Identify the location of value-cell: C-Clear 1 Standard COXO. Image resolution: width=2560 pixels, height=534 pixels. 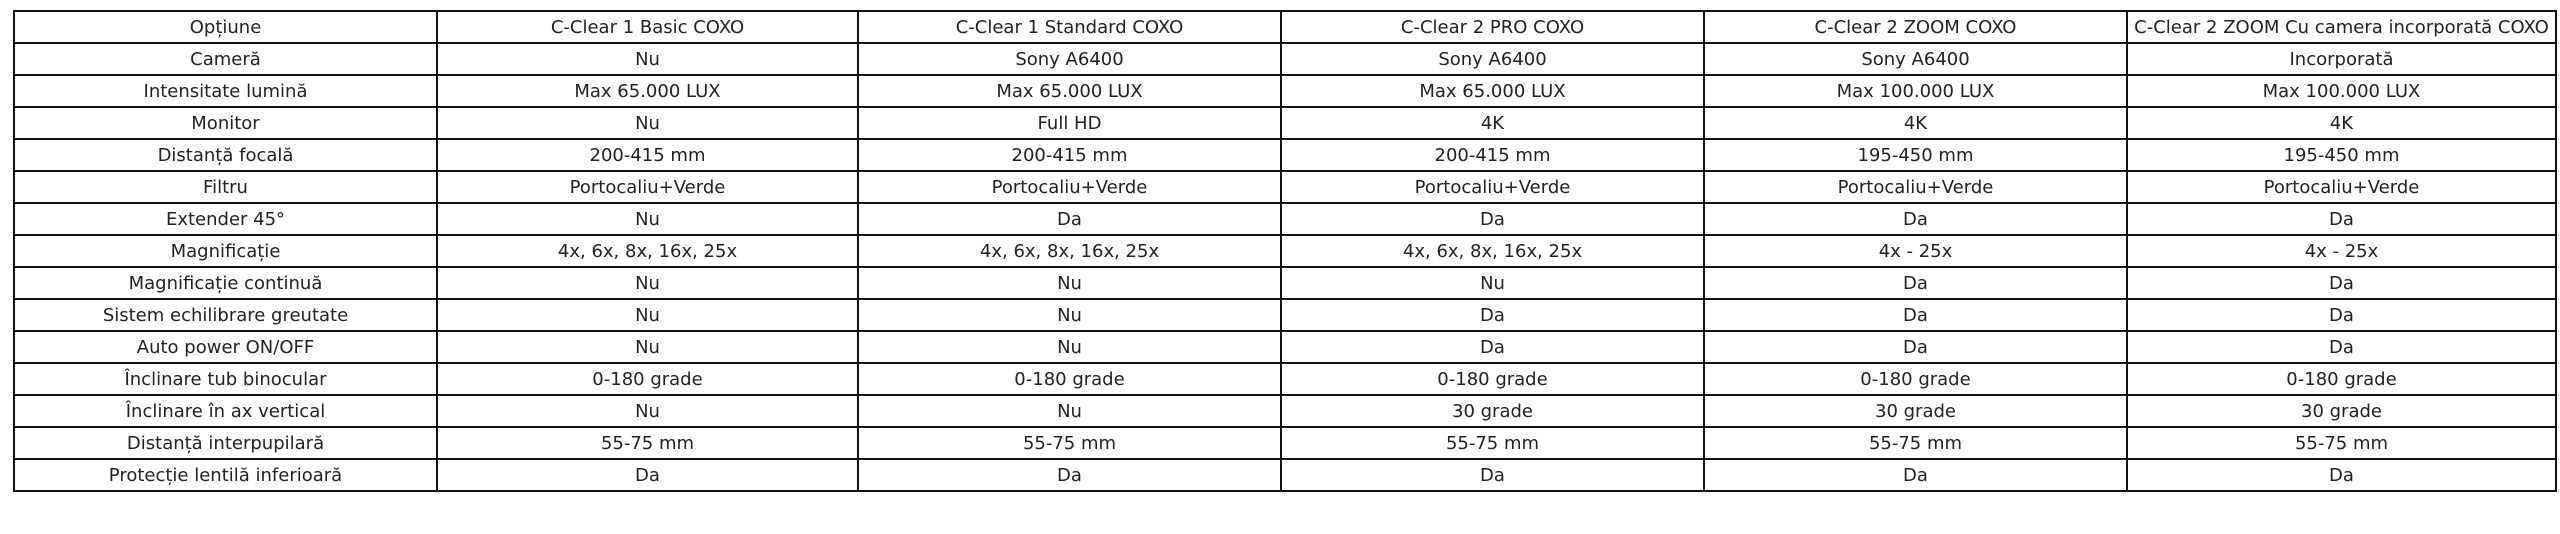
(1069, 27).